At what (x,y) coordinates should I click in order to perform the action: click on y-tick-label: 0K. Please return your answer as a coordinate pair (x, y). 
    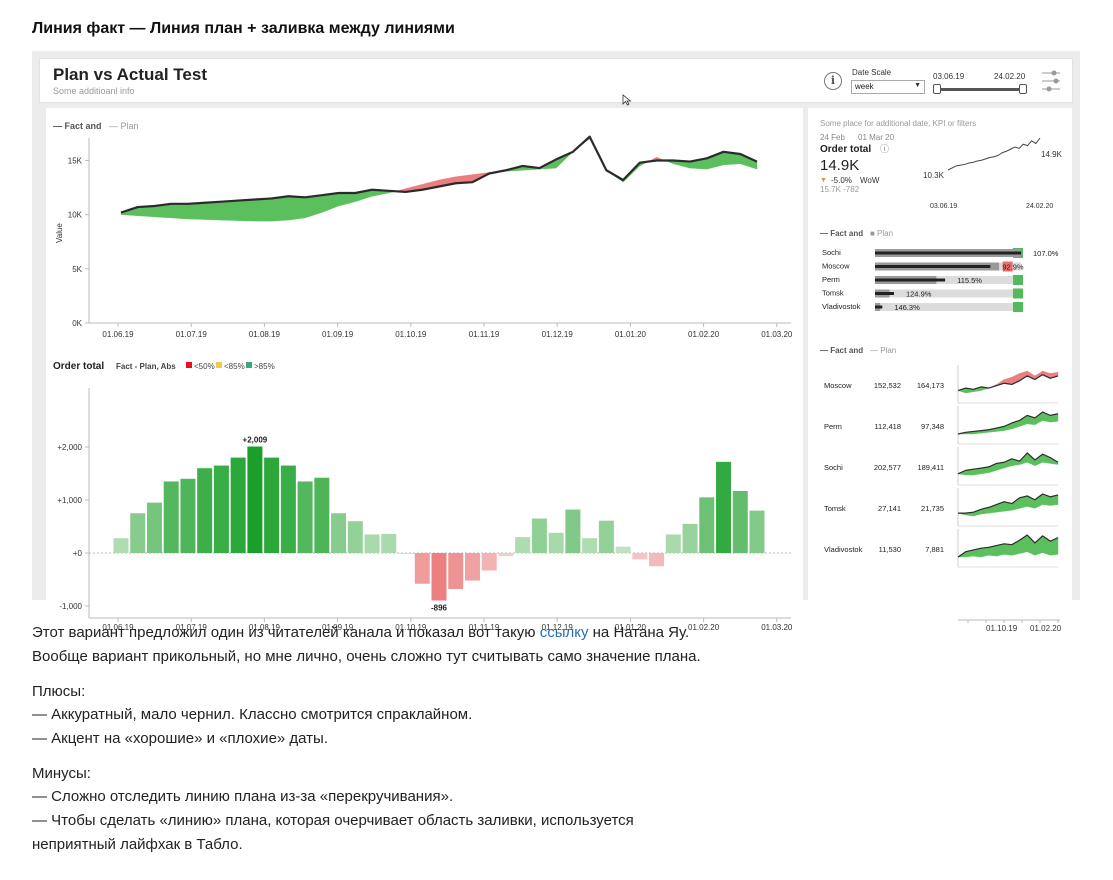
    Looking at the image, I should click on (77, 323).